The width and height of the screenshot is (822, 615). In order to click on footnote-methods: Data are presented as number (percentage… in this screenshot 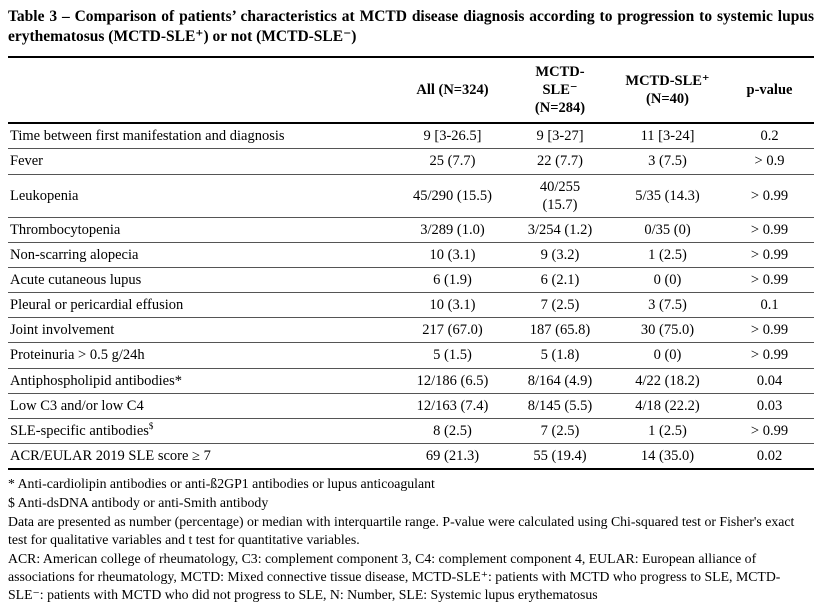, I will do `click(401, 530)`.